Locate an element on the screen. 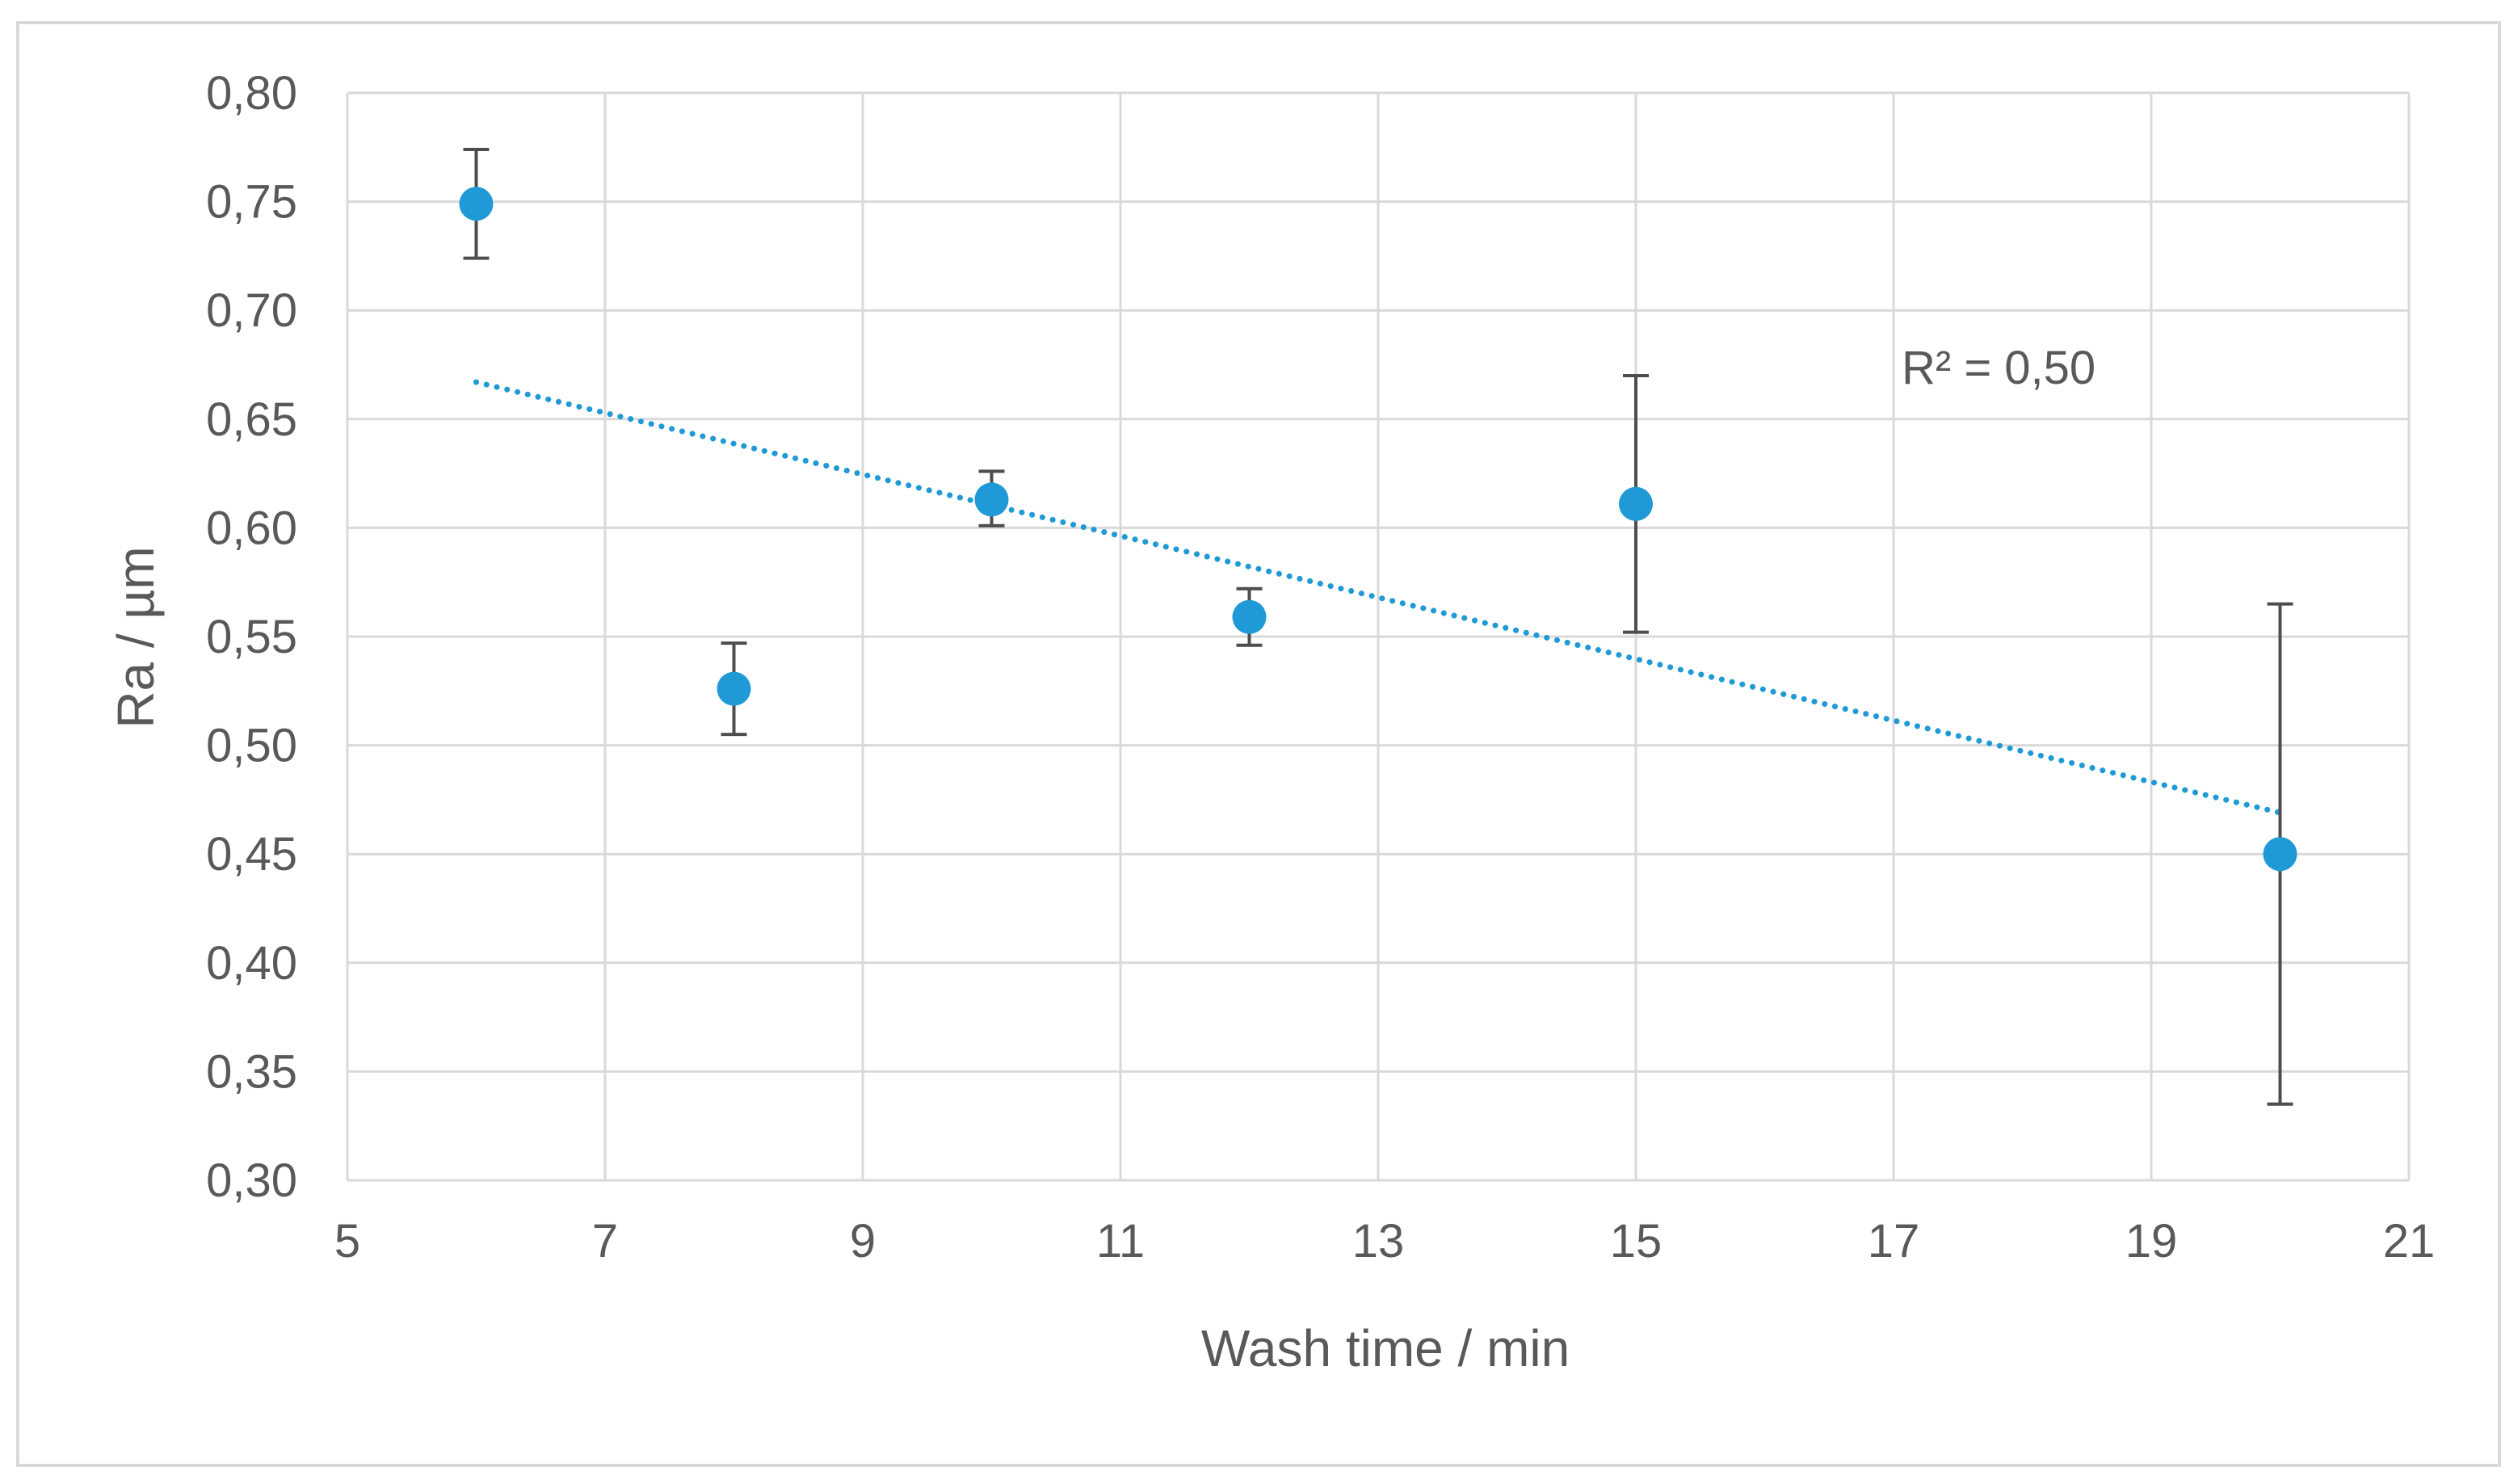  x-tick-label: 17 is located at coordinates (1894, 1241).